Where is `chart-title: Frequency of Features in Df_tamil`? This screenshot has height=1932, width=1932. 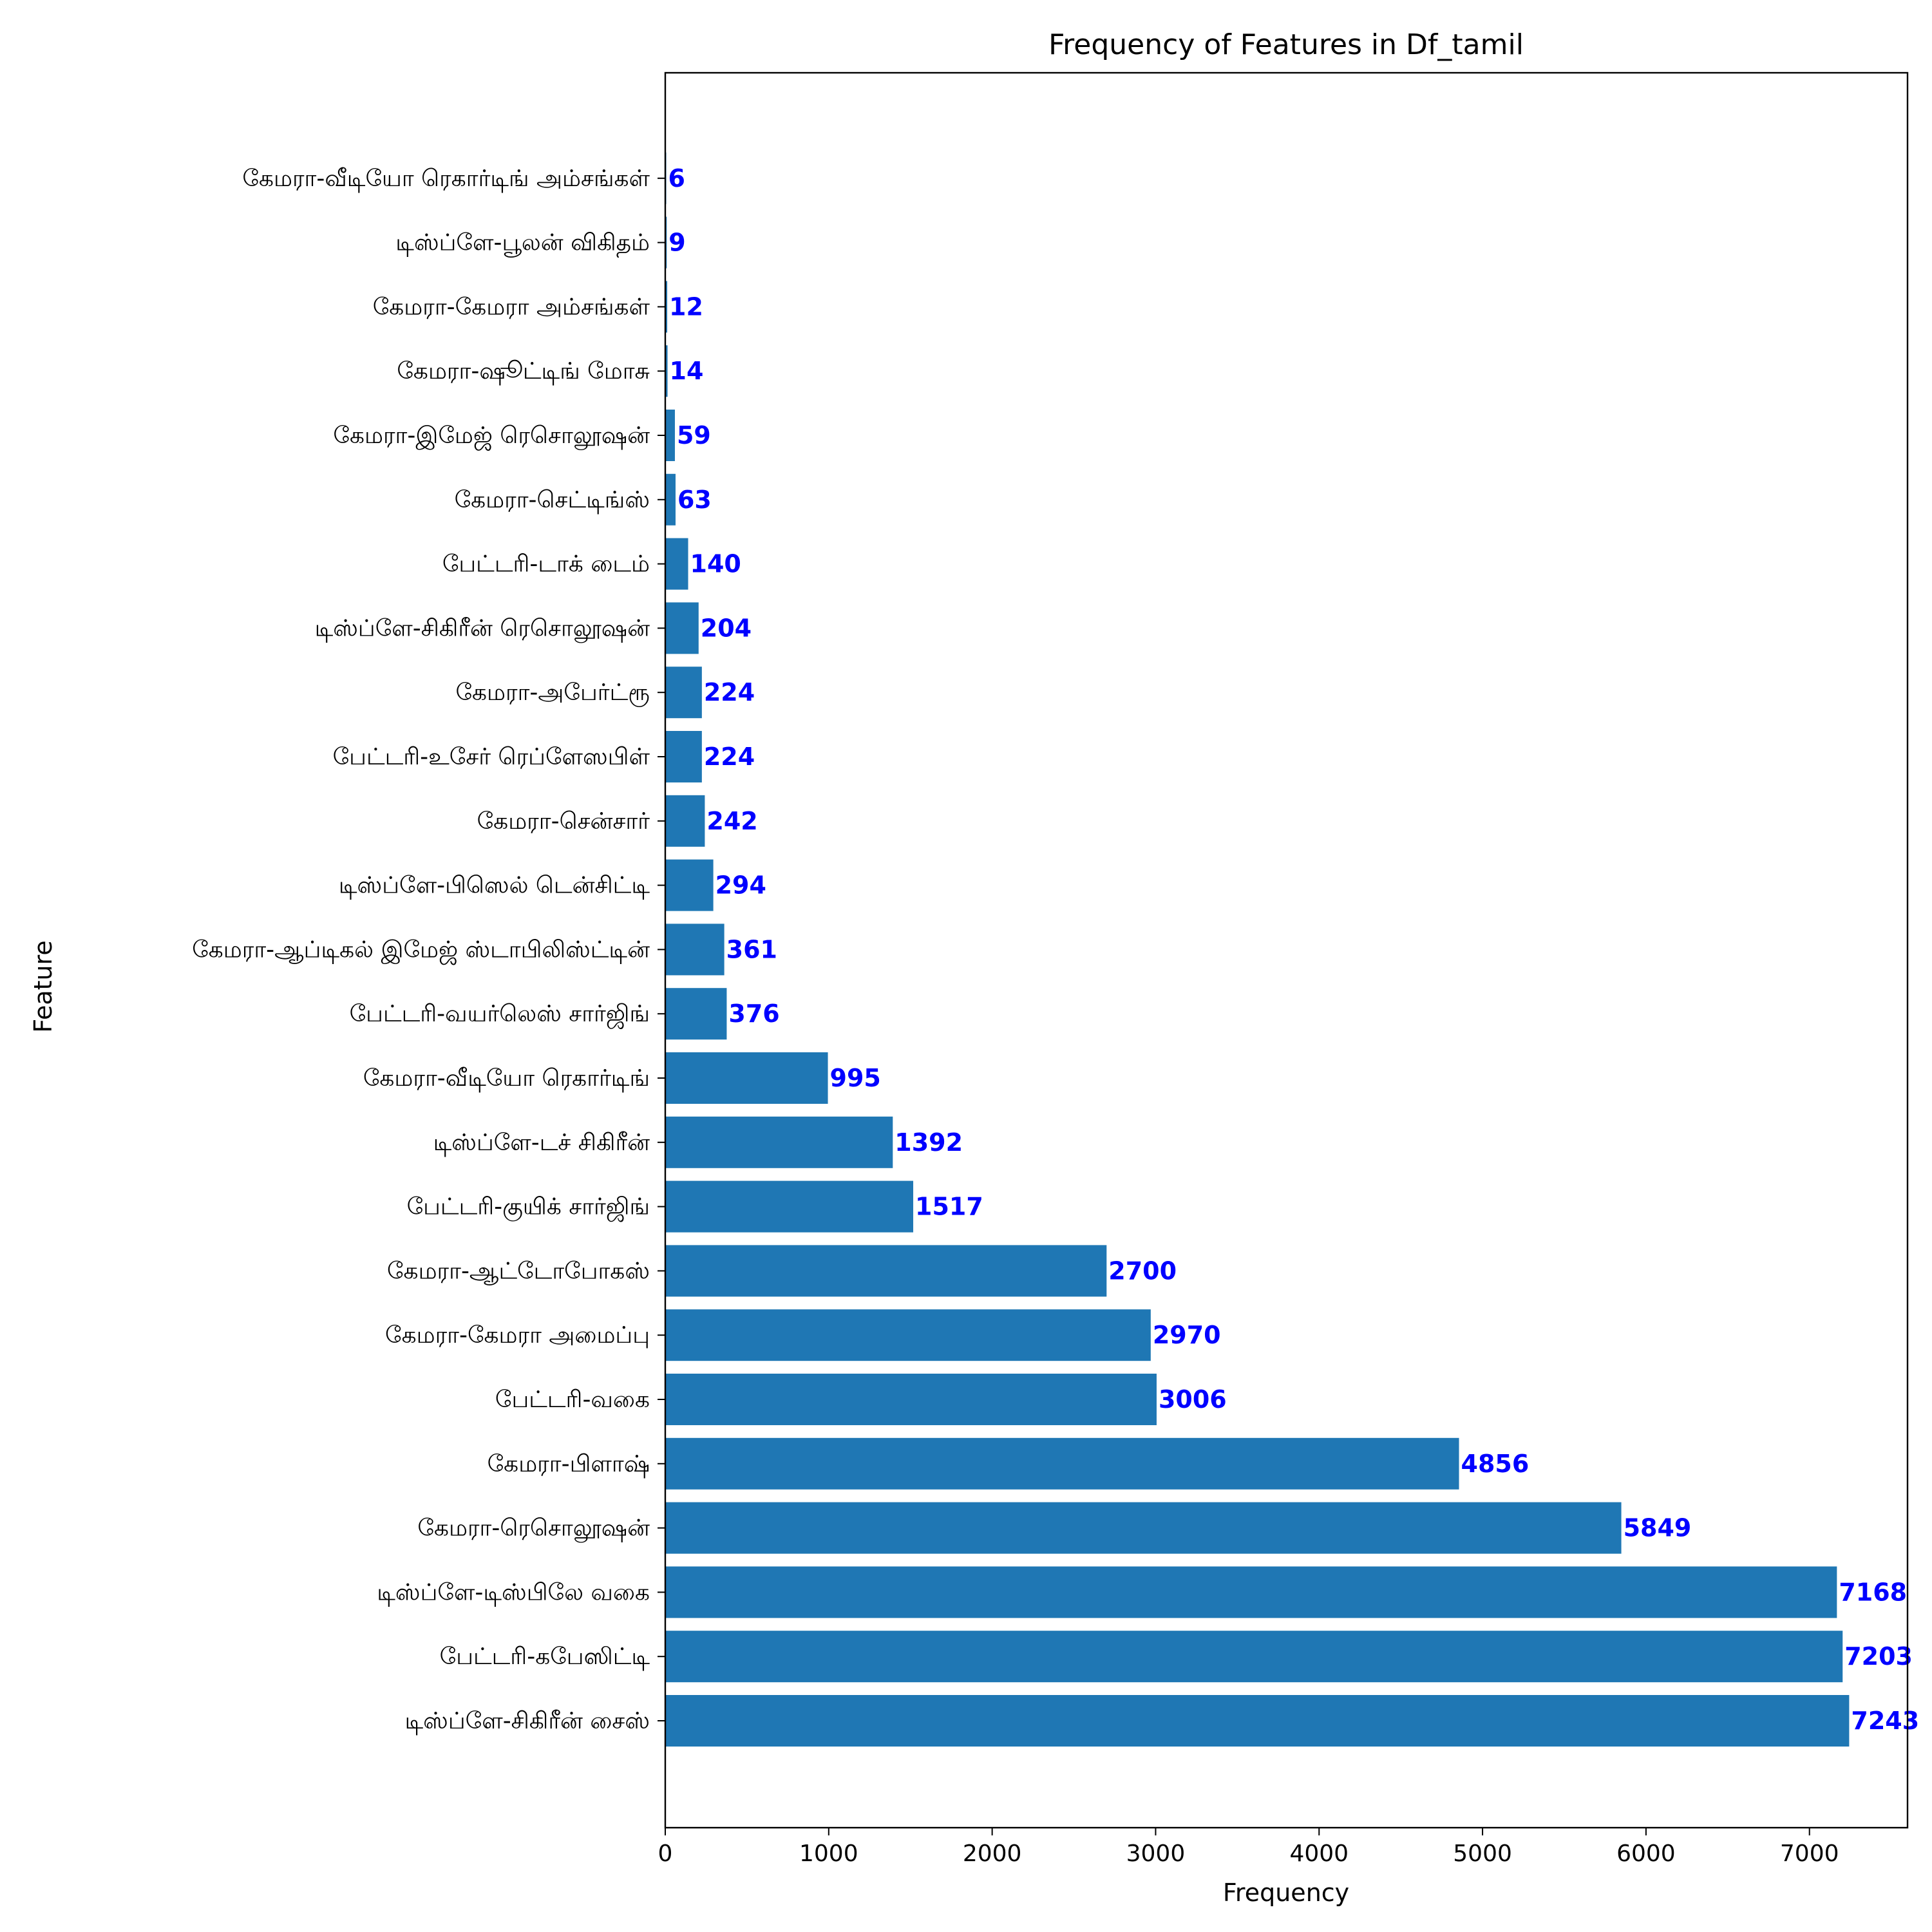 chart-title: Frequency of Features in Df_tamil is located at coordinates (1286, 44).